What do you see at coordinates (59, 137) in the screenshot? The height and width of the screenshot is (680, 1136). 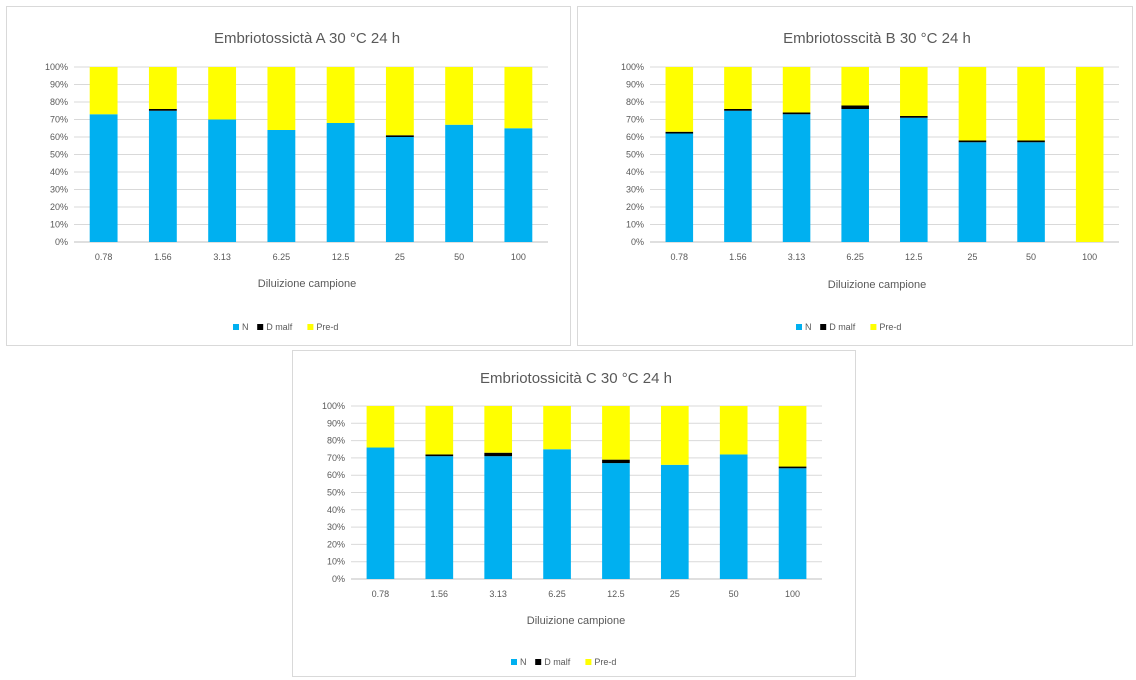 I see `y-tick-label: 60%` at bounding box center [59, 137].